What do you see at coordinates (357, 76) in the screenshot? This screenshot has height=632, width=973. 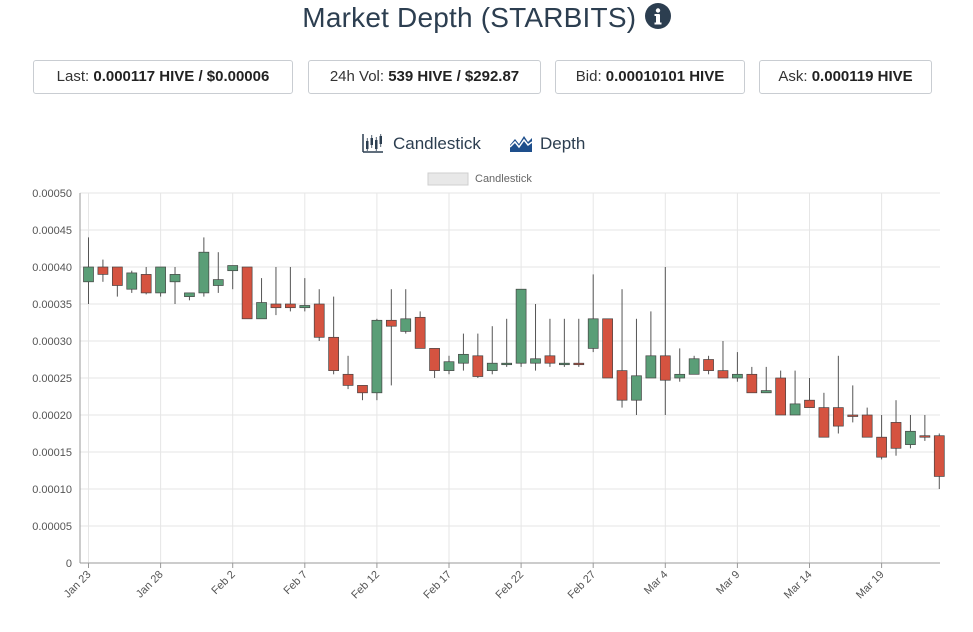 I see `stat-volume-label: 24h Vol:` at bounding box center [357, 76].